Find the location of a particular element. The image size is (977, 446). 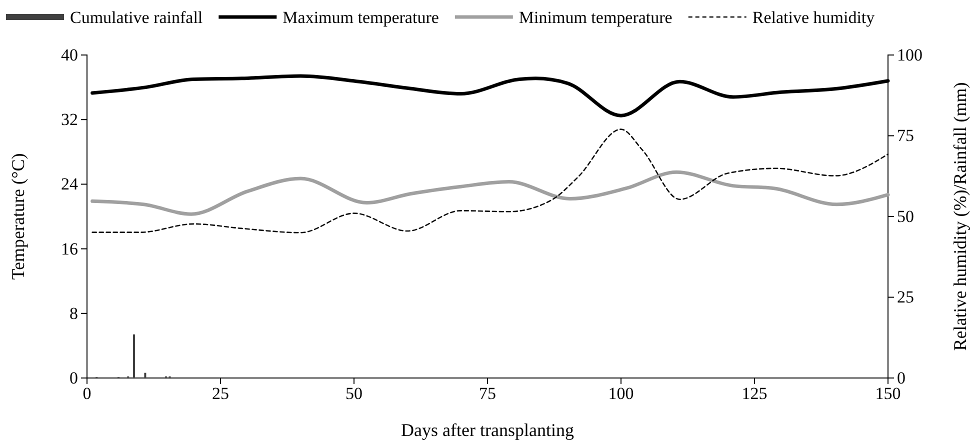

x-tick-label: 0 is located at coordinates (87, 394).